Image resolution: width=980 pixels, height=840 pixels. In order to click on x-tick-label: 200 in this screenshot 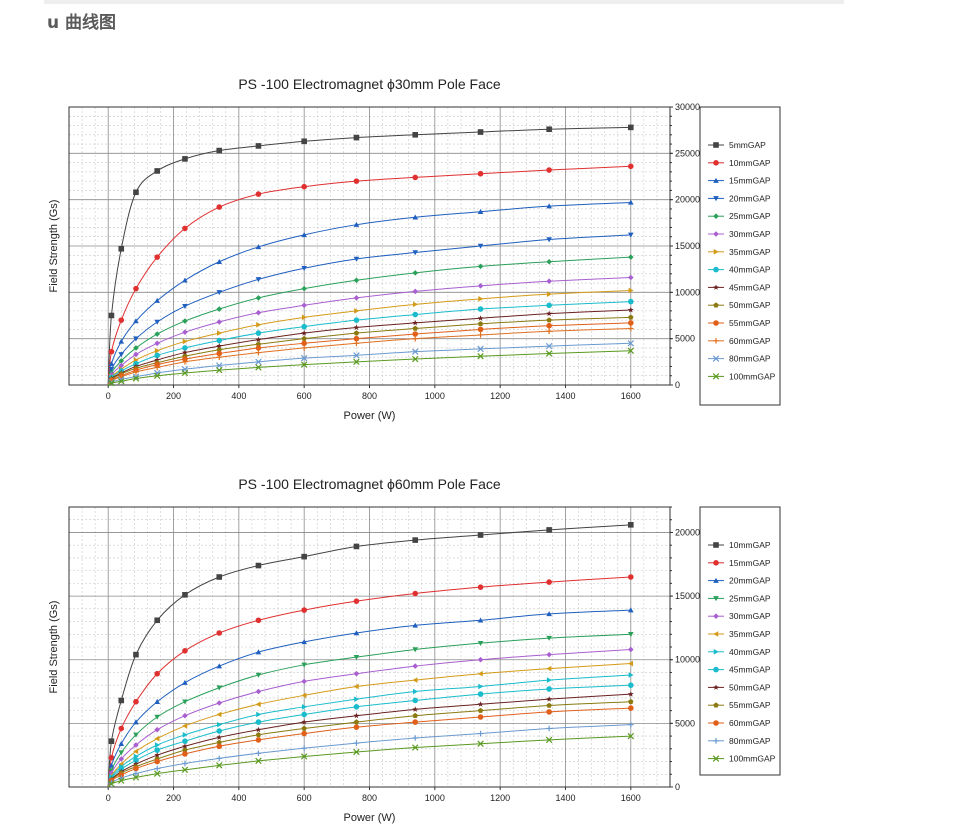, I will do `click(173, 396)`.